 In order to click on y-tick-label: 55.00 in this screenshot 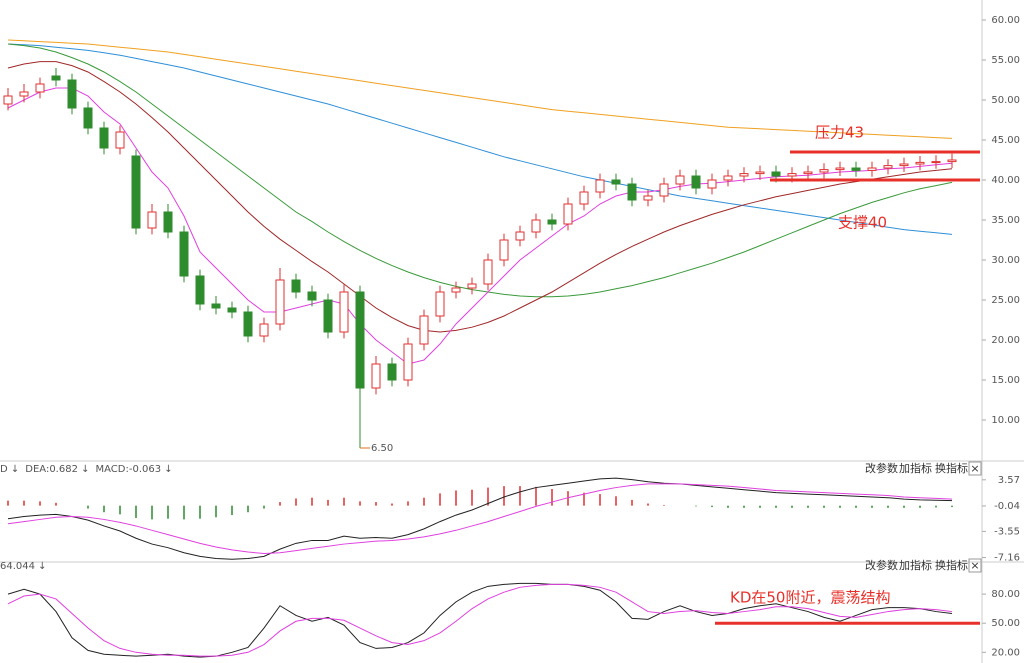, I will do `click(1005, 60)`.